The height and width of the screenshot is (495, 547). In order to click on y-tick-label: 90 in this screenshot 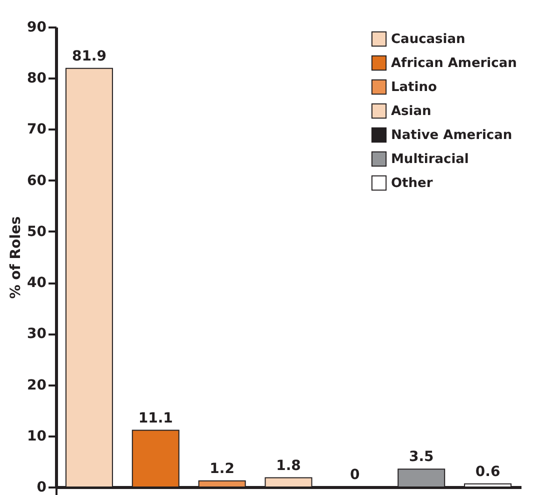, I will do `click(37, 28)`.